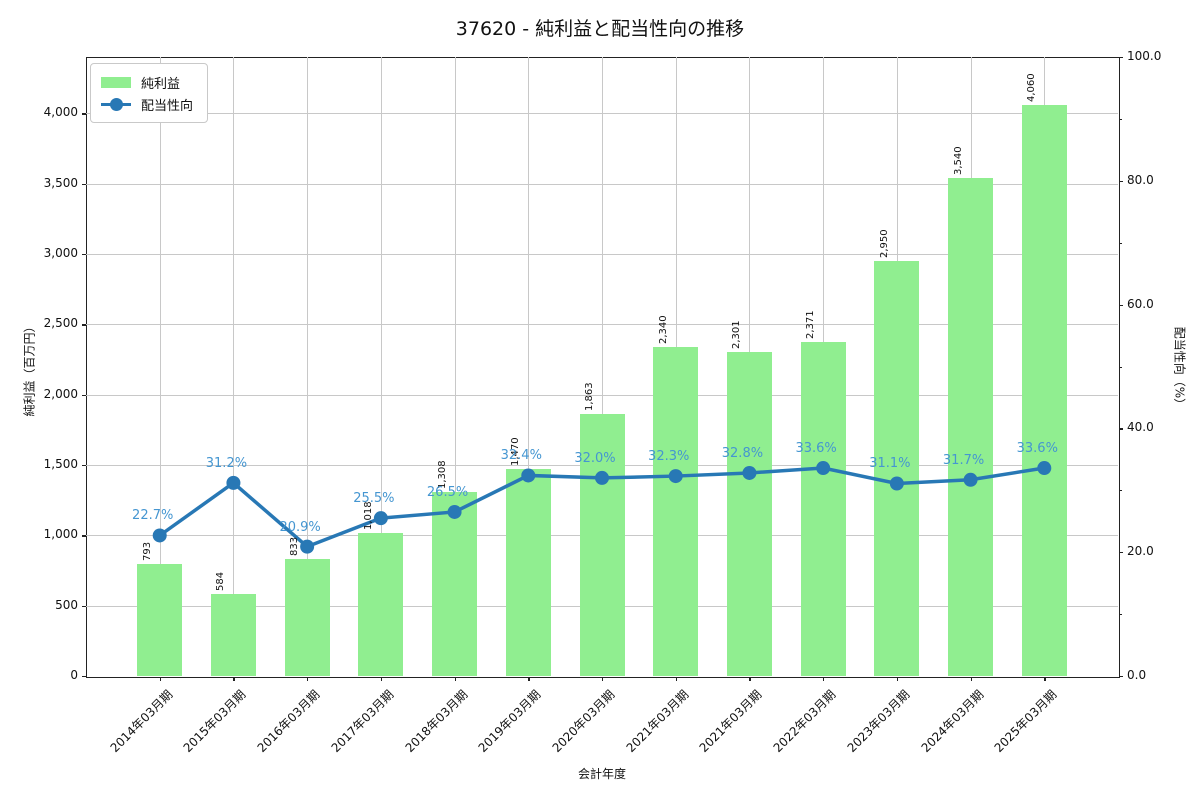 The height and width of the screenshot is (800, 1200). I want to click on left-axis-title: 純利益（百万円）, so click(29, 368).